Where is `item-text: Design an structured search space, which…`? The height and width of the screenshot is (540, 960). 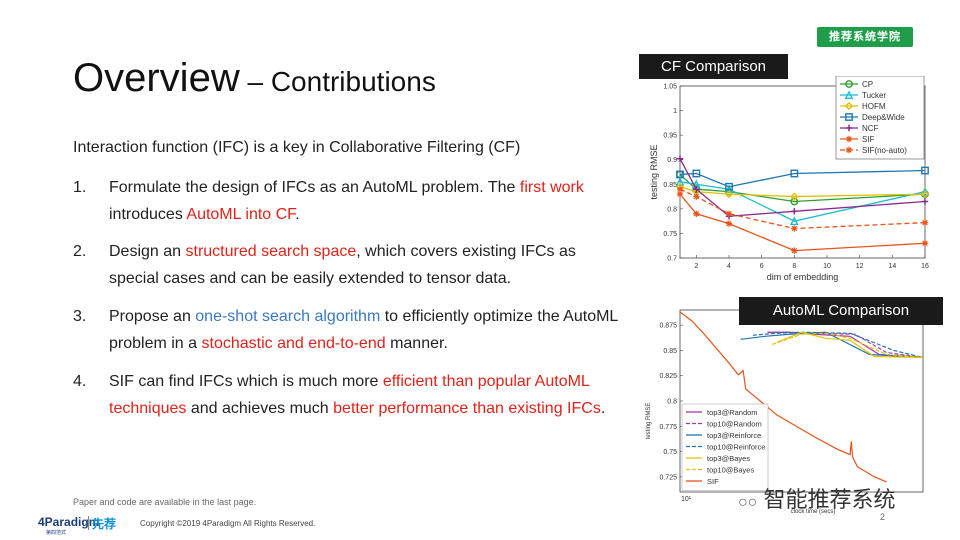
item-text: Design an structured search space, which… is located at coordinates (363, 265).